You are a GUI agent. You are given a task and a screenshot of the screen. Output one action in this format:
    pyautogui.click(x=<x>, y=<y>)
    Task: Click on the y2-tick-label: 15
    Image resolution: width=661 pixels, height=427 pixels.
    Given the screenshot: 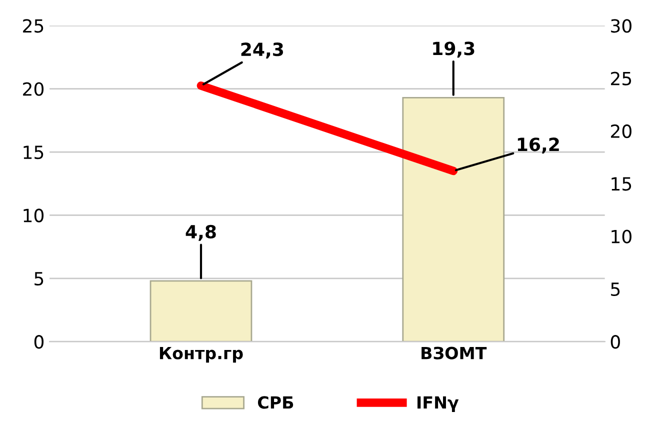 What is the action you would take?
    pyautogui.click(x=622, y=184)
    